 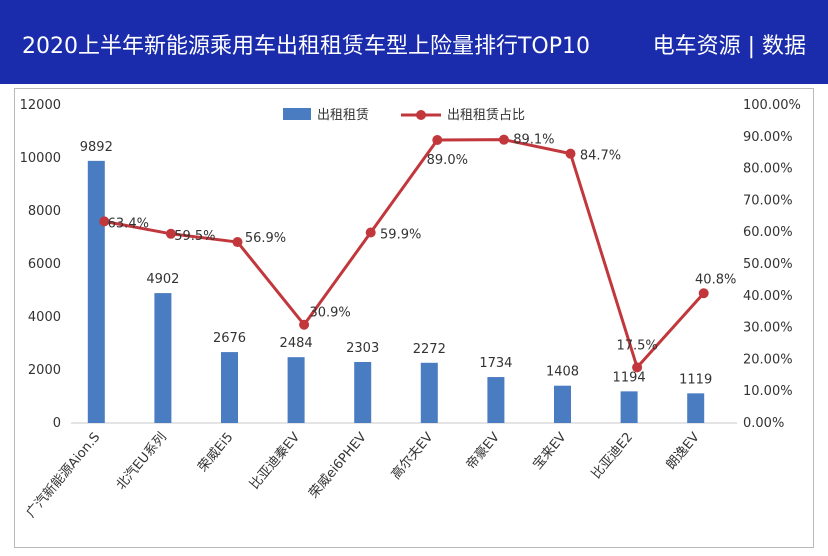 I want to click on category-label: 宝来EV, so click(x=549, y=451).